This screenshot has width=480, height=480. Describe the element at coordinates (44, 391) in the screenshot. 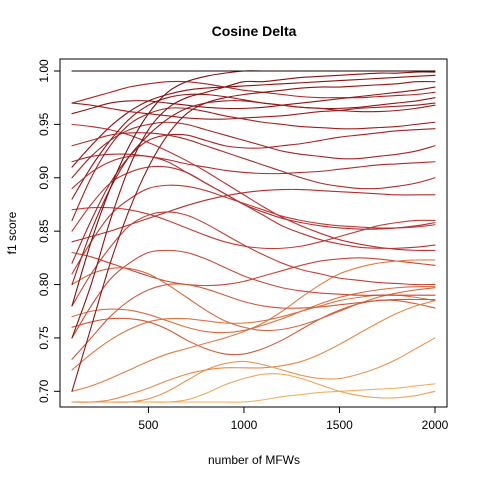

I see `y-tick-label: 0.70` at that location.